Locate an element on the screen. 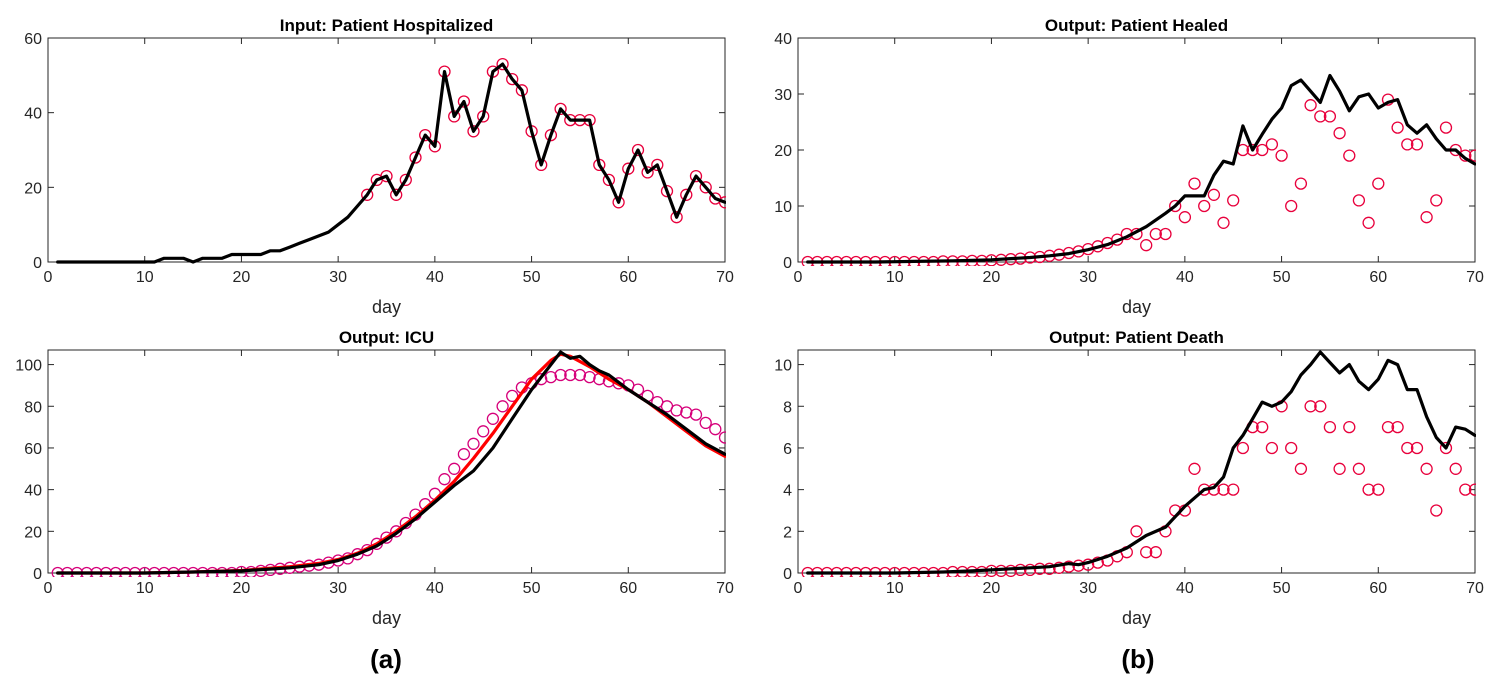 Image resolution: width=1507 pixels, height=694 pixels. healed-xtick-label: 30 is located at coordinates (1088, 277).